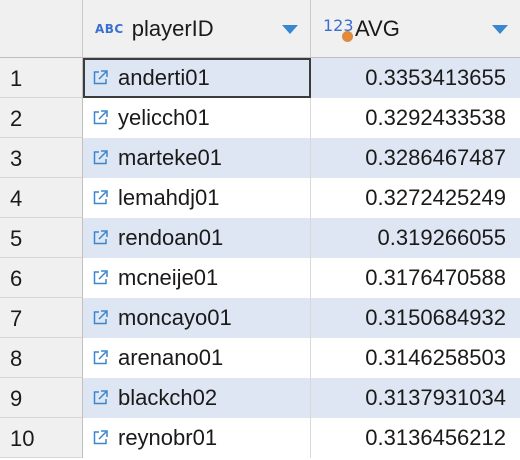 The width and height of the screenshot is (520, 460). What do you see at coordinates (415, 29) in the screenshot?
I see `column-header-avg: 123 AVG` at bounding box center [415, 29].